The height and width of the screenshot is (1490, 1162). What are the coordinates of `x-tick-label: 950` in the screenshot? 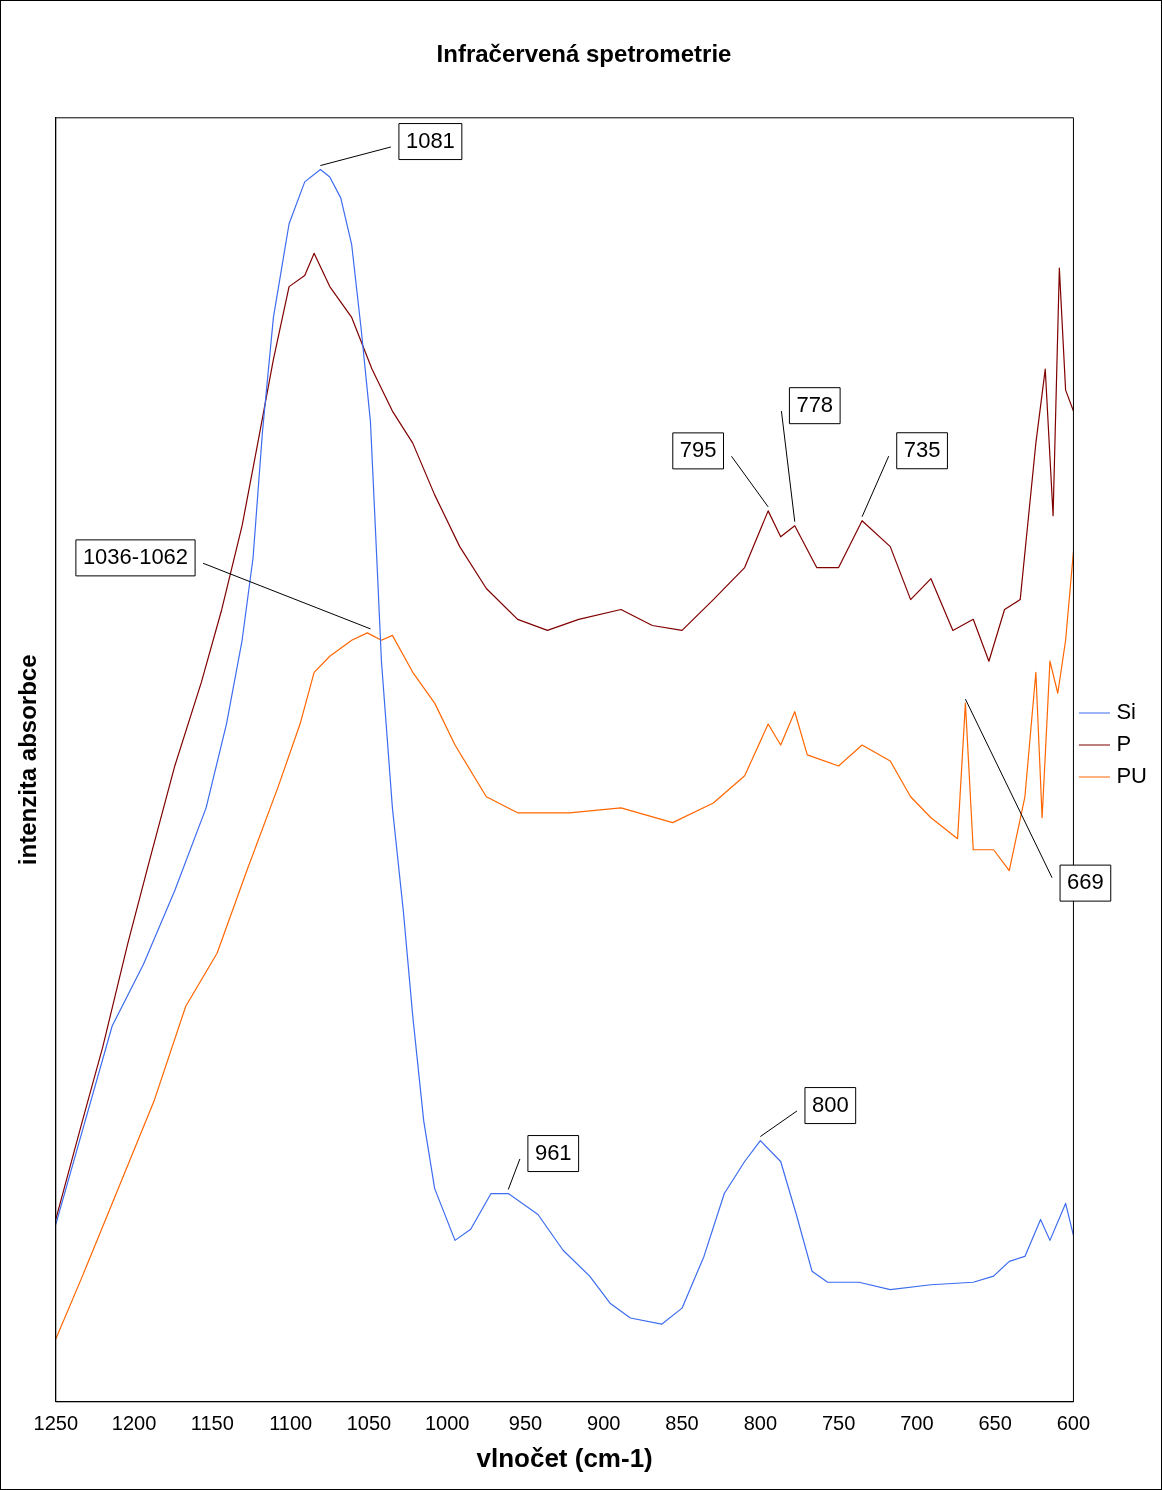 It's located at (525, 1423).